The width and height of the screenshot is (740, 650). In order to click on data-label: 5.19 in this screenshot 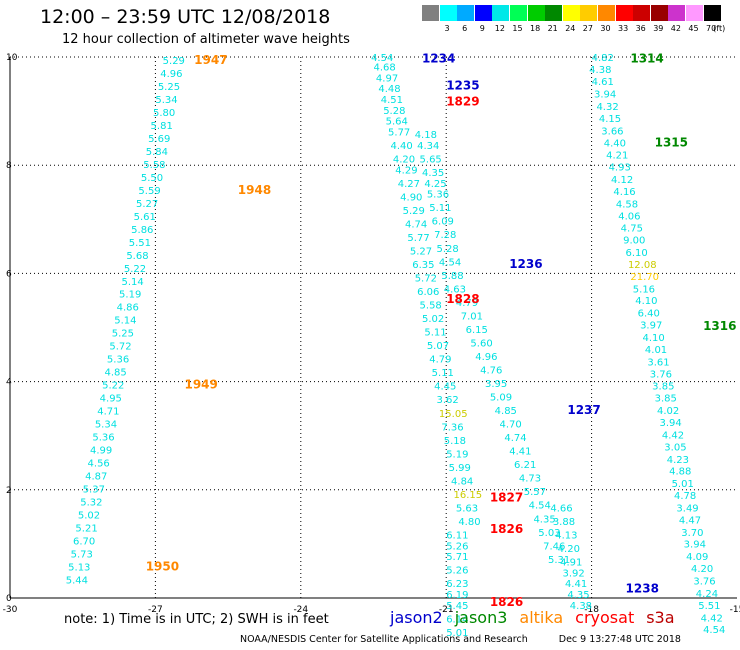, I will do `click(130, 295)`.